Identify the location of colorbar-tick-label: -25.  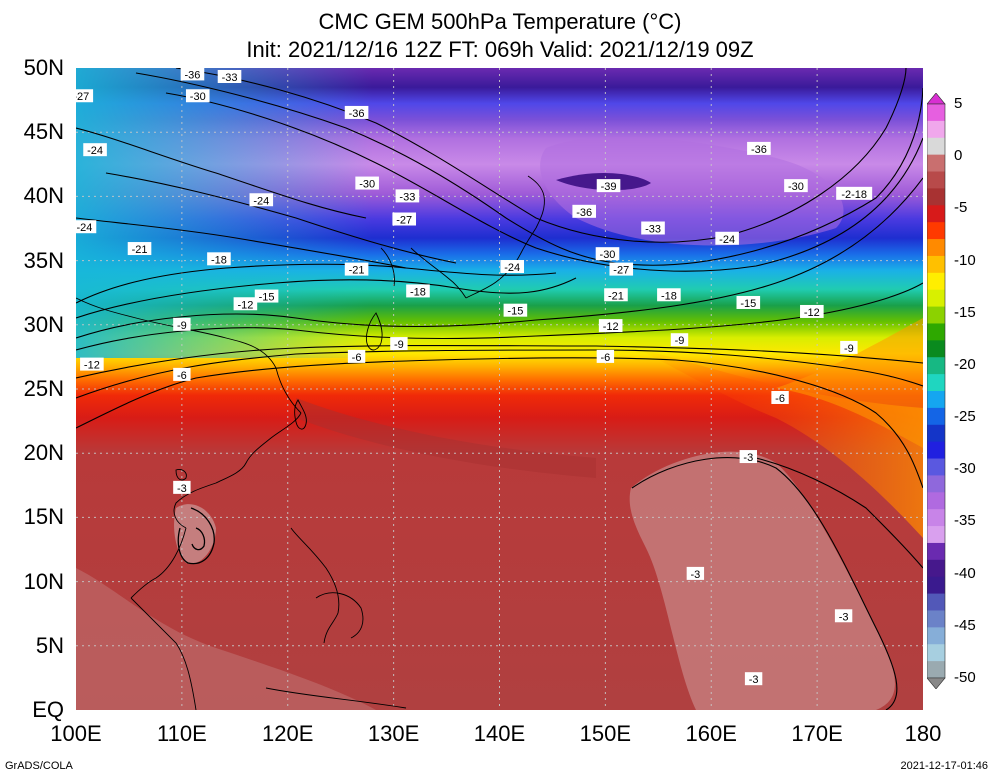
(965, 417).